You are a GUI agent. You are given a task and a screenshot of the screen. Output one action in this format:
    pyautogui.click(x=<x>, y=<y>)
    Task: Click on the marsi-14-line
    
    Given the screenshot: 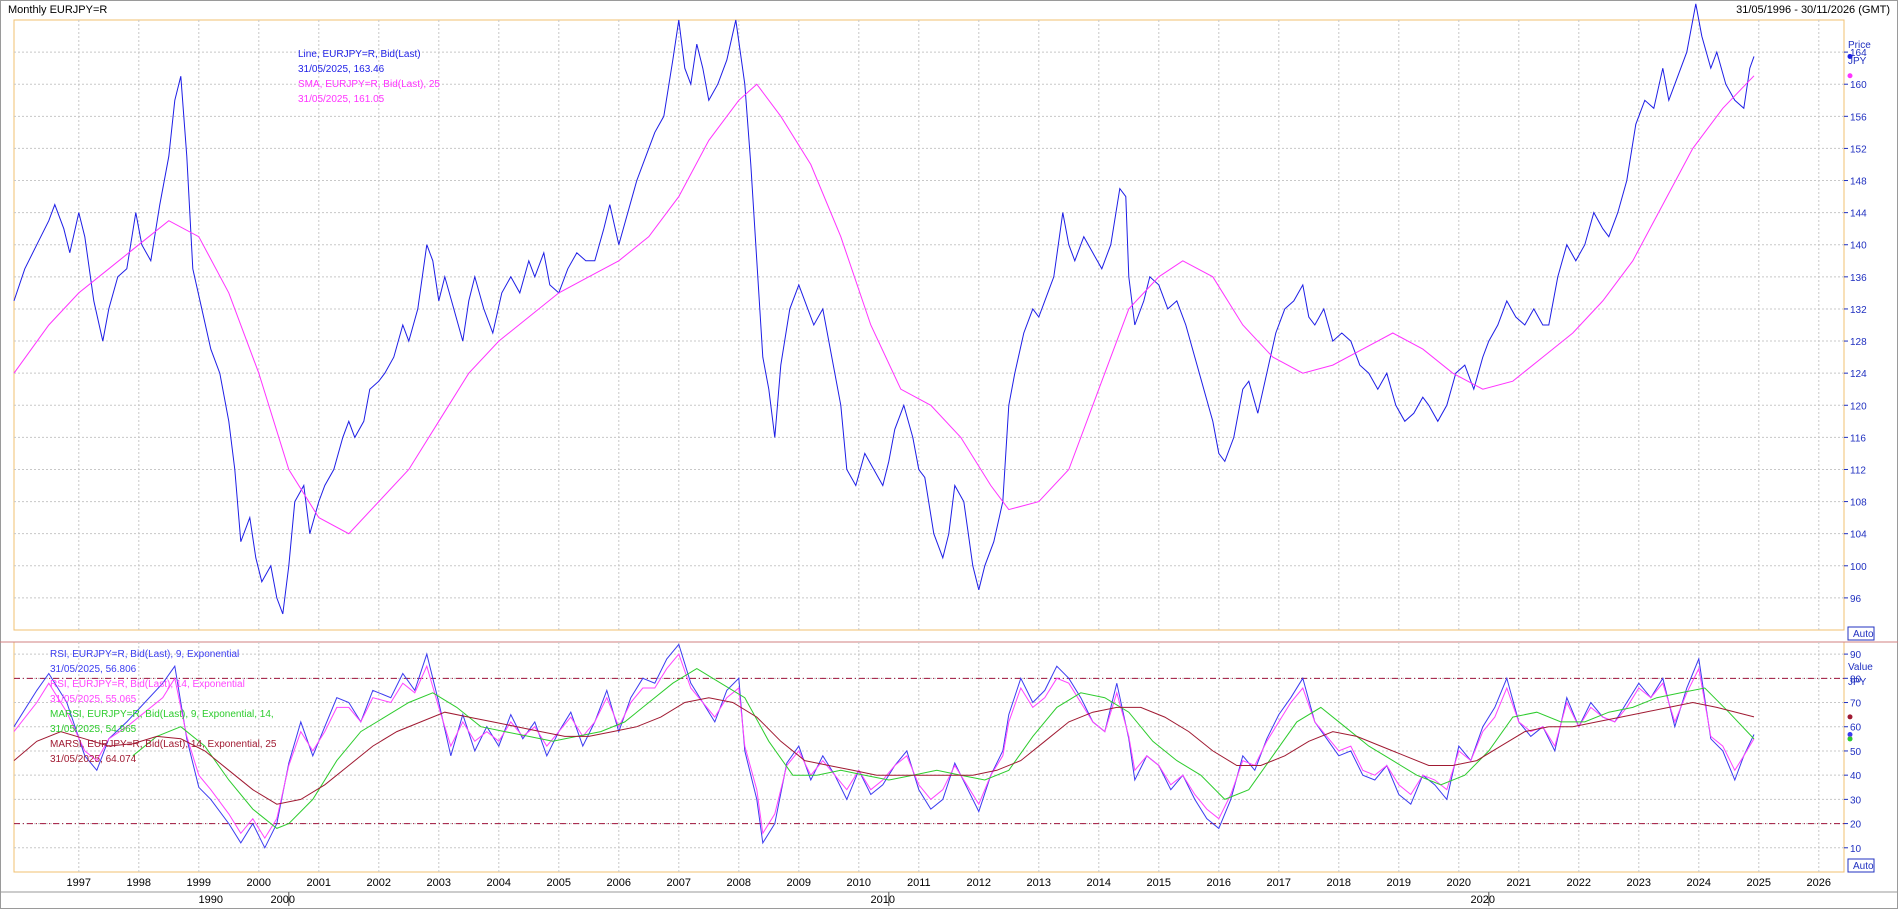 What is the action you would take?
    pyautogui.click(x=884, y=751)
    